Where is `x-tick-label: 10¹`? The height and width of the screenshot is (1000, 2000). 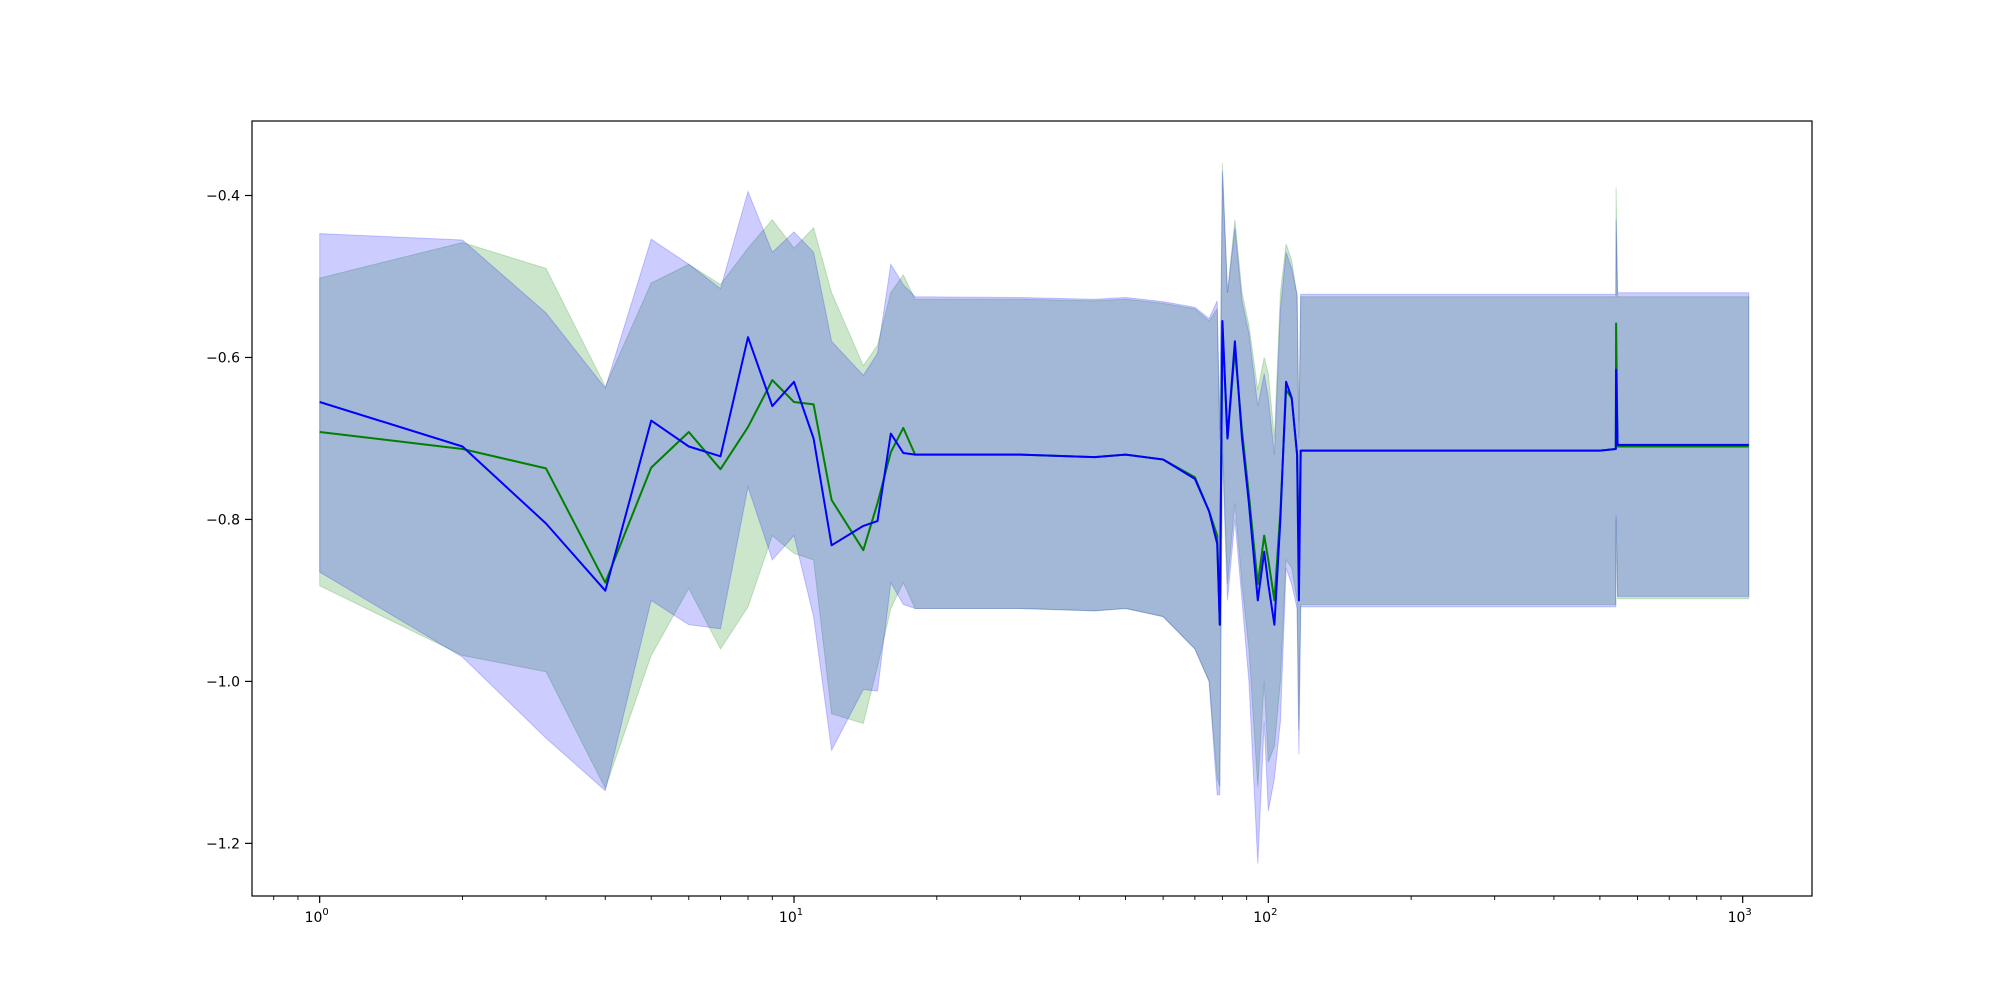
x-tick-label: 10¹ is located at coordinates (791, 916).